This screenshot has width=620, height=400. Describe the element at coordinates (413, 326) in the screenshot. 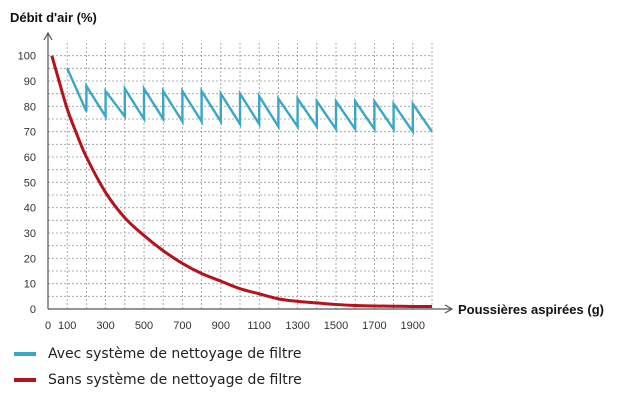

I see `x-tick-label: 1900` at that location.